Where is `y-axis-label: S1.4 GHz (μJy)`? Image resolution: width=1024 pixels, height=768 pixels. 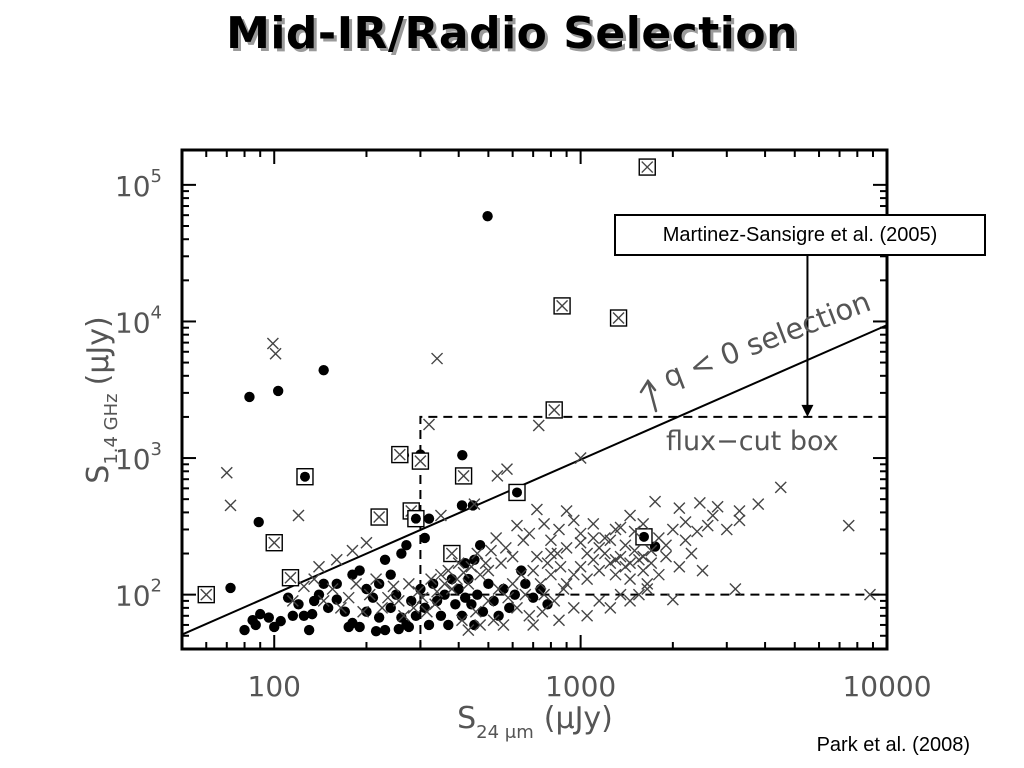 y-axis-label: S1.4 GHz (μJy) is located at coordinates (101, 399).